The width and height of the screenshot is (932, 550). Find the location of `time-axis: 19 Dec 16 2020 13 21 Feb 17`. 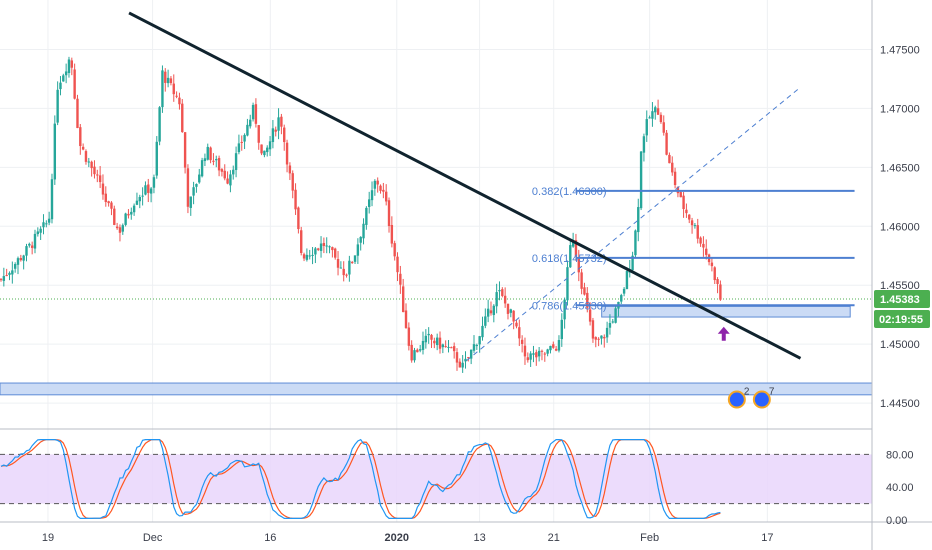

time-axis: 19 Dec 16 2020 13 21 Feb 17 is located at coordinates (408, 538).